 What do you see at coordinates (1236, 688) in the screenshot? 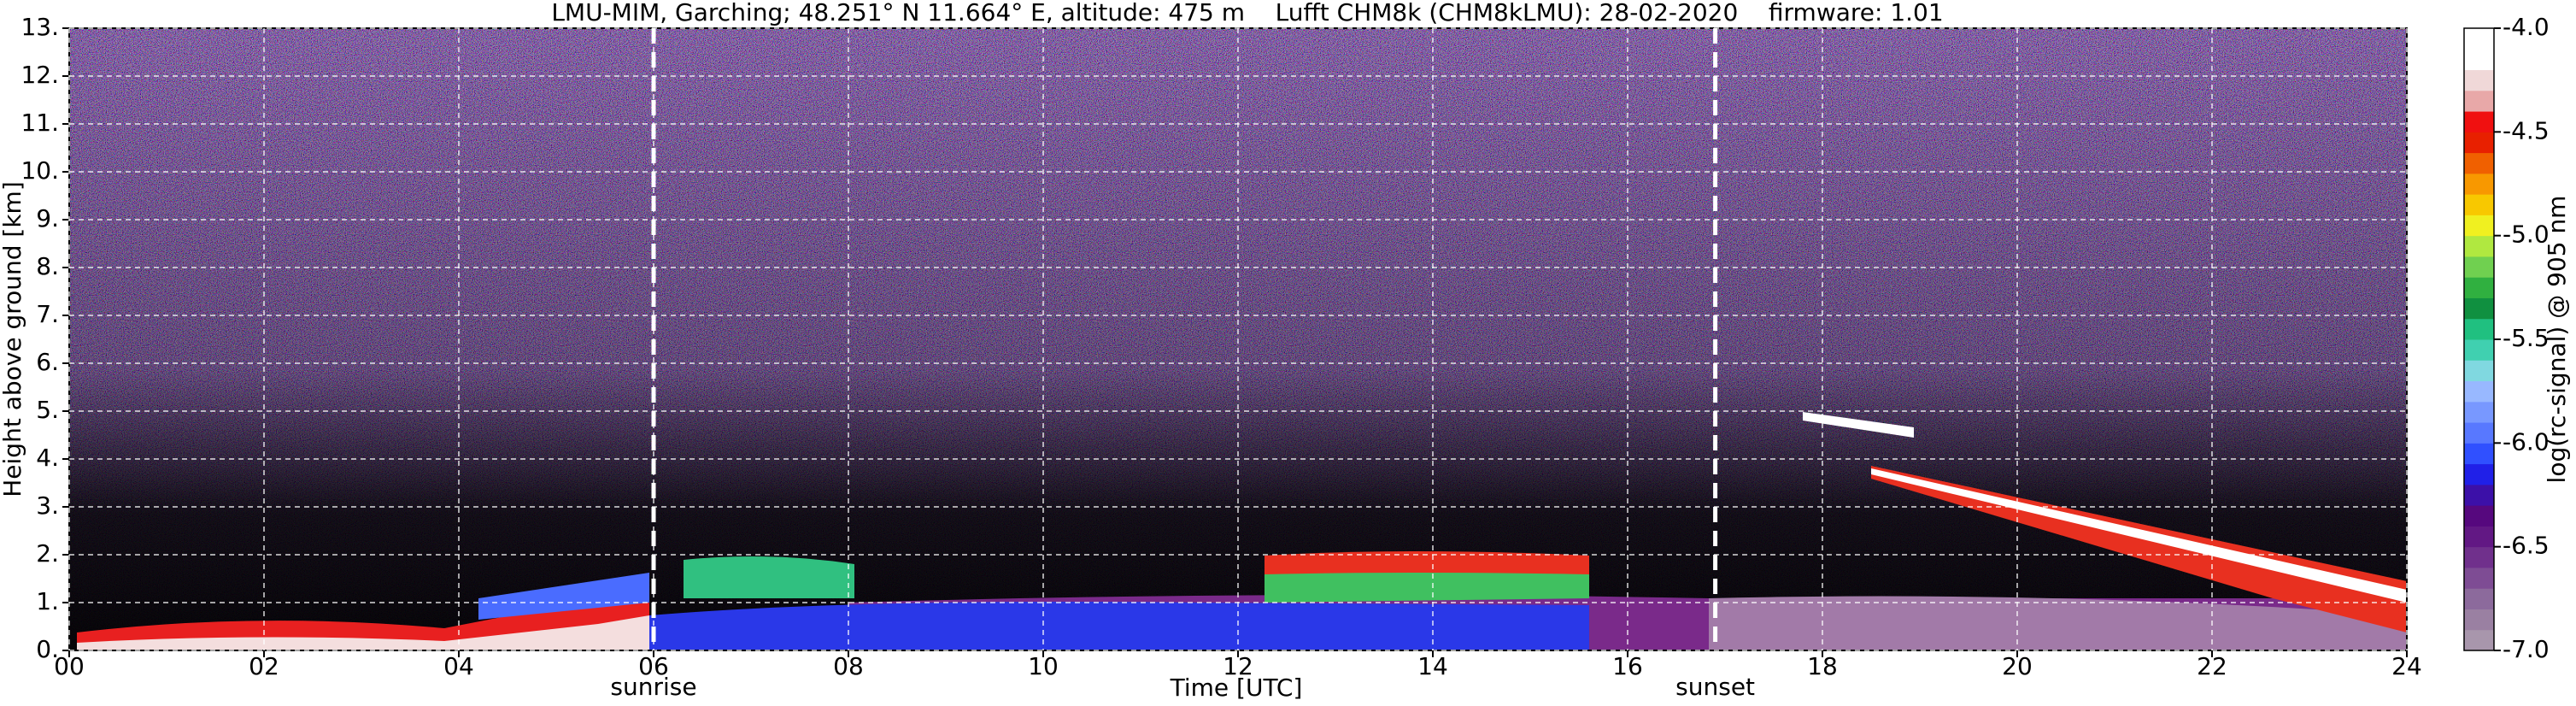
I see `x-axis-label: Time [UTC]` at bounding box center [1236, 688].